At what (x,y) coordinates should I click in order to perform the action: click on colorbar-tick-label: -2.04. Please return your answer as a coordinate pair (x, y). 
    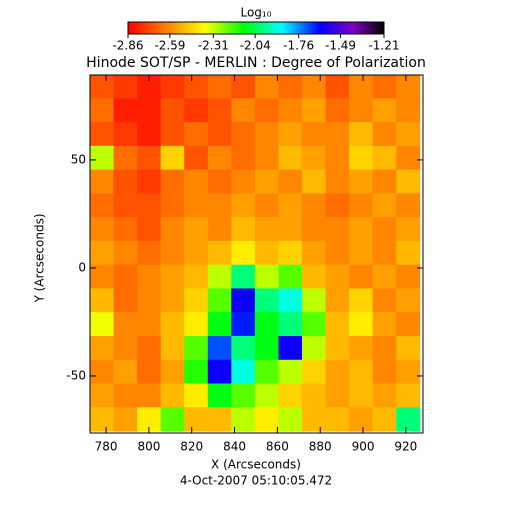
    Looking at the image, I should click on (255, 46).